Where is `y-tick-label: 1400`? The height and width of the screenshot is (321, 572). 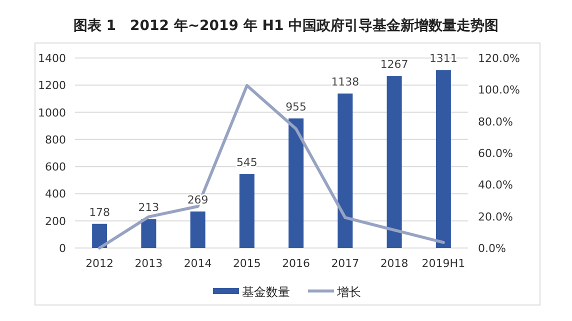 y-tick-label: 1400 is located at coordinates (52, 58).